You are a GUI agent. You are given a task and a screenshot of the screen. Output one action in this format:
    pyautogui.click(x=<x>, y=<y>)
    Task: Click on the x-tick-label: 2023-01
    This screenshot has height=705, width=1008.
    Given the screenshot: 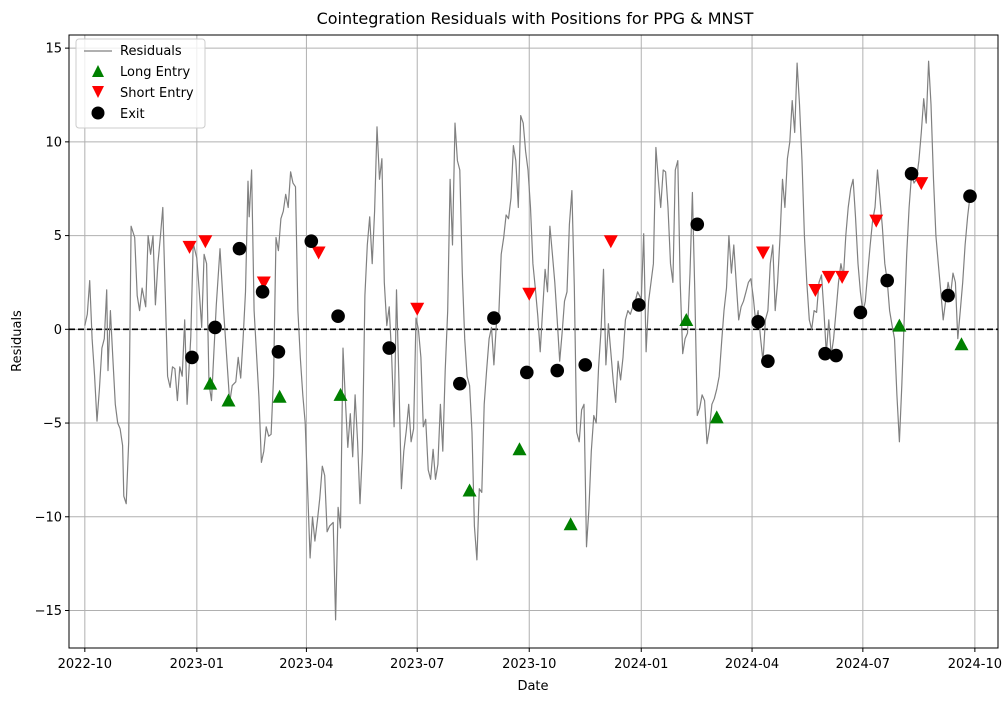 What is the action you would take?
    pyautogui.click(x=197, y=664)
    